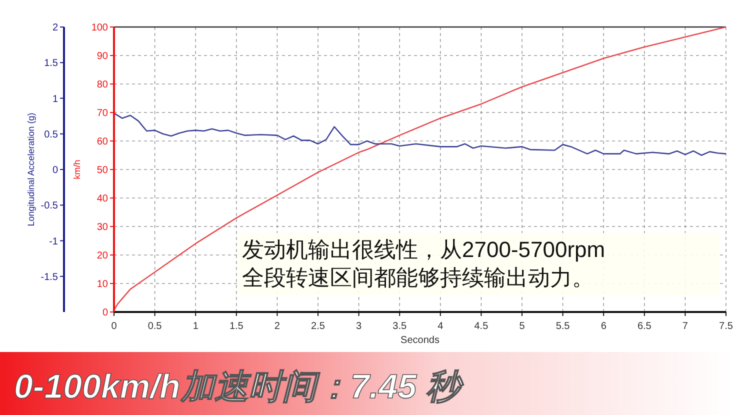  Describe the element at coordinates (563, 326) in the screenshot. I see `x-tick-label: 5.5` at that location.